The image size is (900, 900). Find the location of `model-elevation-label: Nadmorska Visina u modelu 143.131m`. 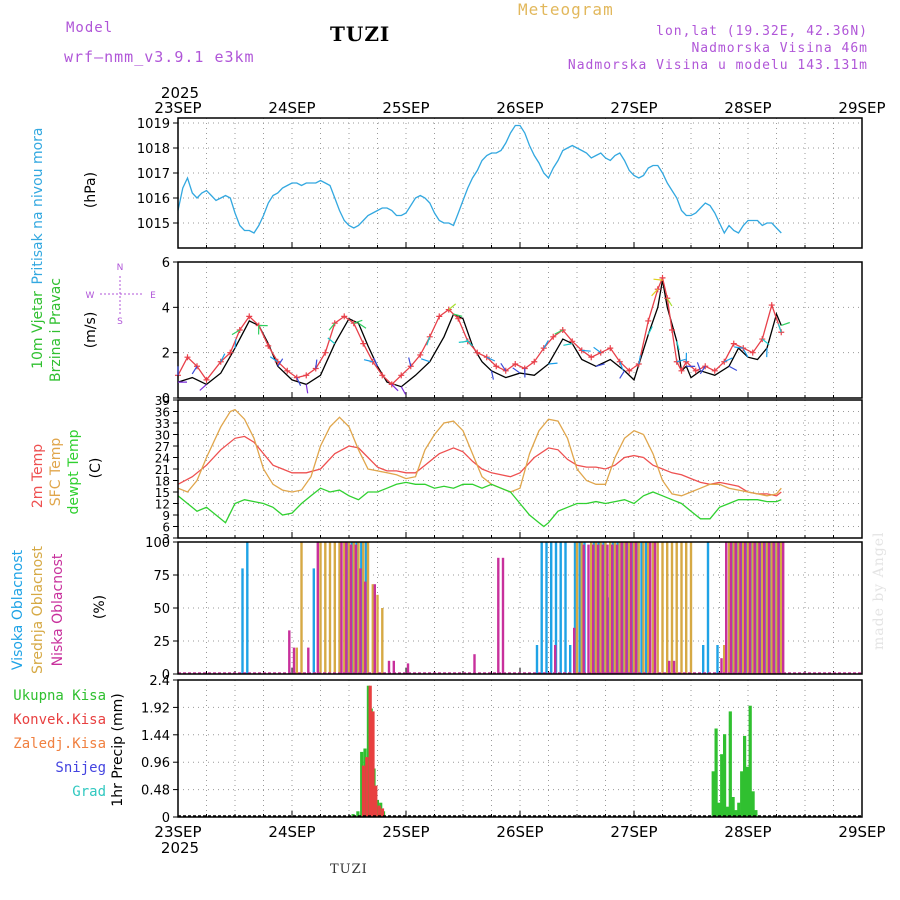

model-elevation-label: Nadmorska Visina u modelu 143.131m is located at coordinates (717, 65).